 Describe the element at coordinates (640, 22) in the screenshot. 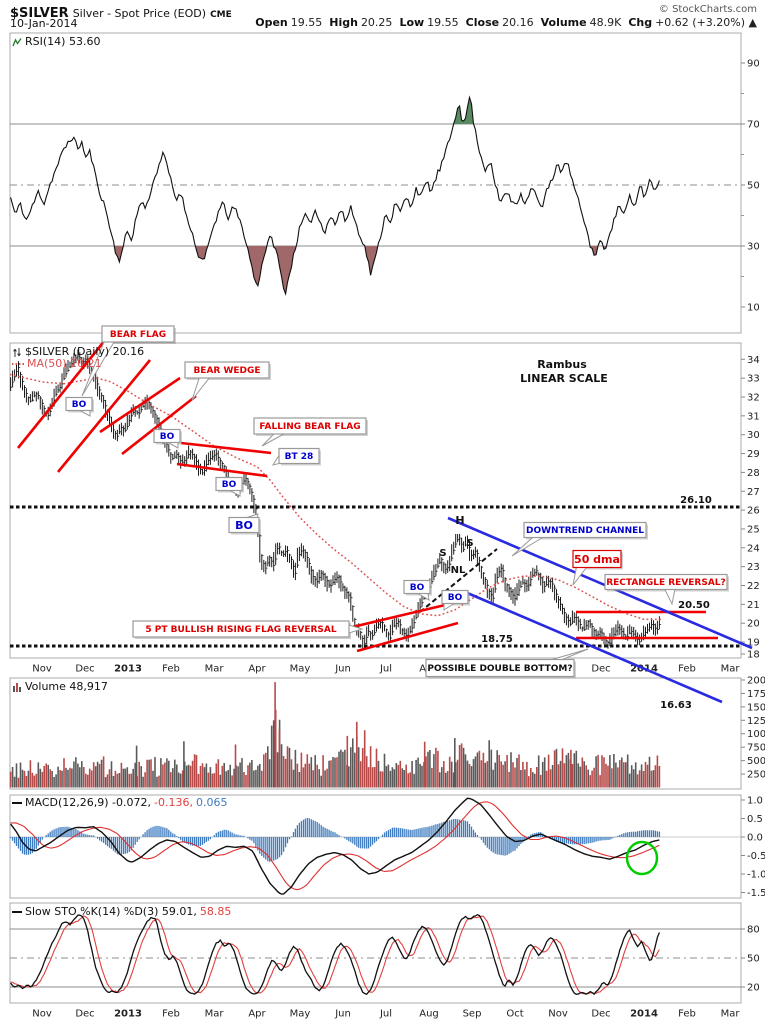

I see `quote-label-chg: Chg` at that location.